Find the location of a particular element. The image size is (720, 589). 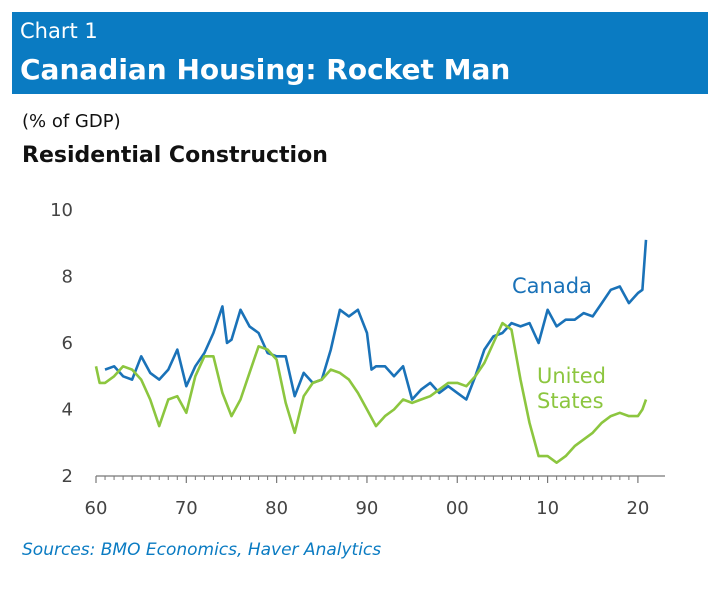

series-label-line: United is located at coordinates (571, 376).